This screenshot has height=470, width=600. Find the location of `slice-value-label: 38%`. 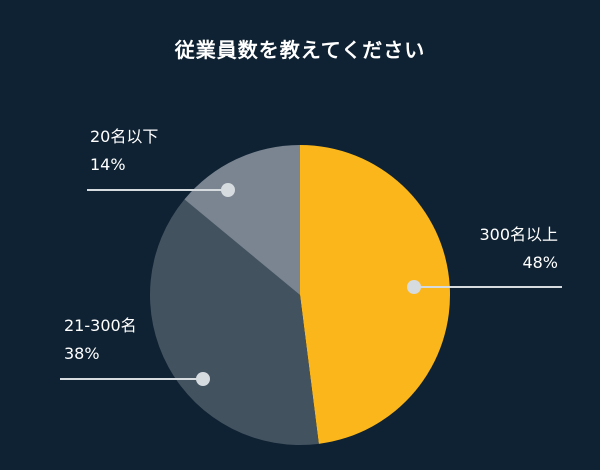

slice-value-label: 38% is located at coordinates (82, 353).